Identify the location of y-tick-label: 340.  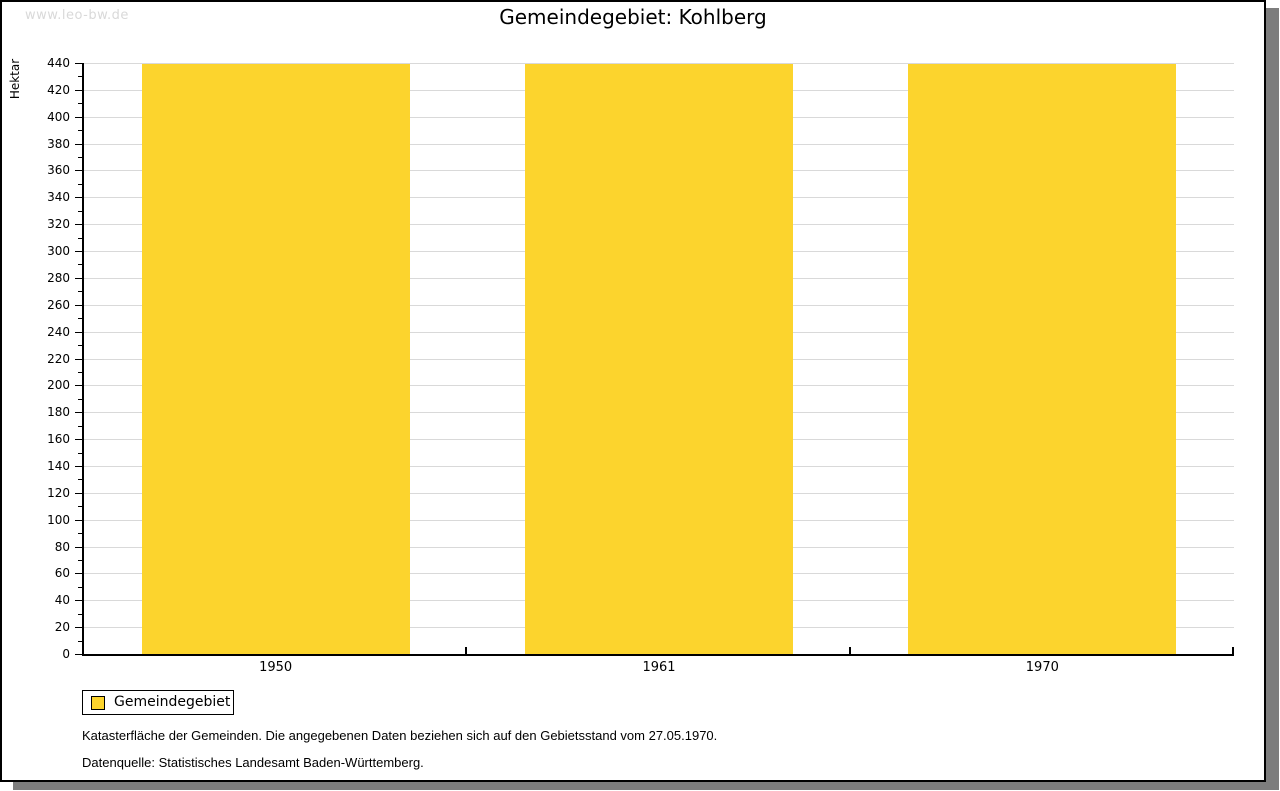
(58, 197).